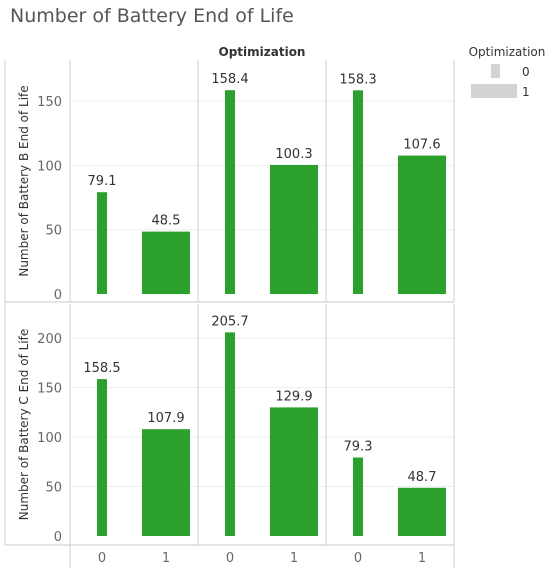  What do you see at coordinates (262, 52) in the screenshot?
I see `column-header-label: Optimization` at bounding box center [262, 52].